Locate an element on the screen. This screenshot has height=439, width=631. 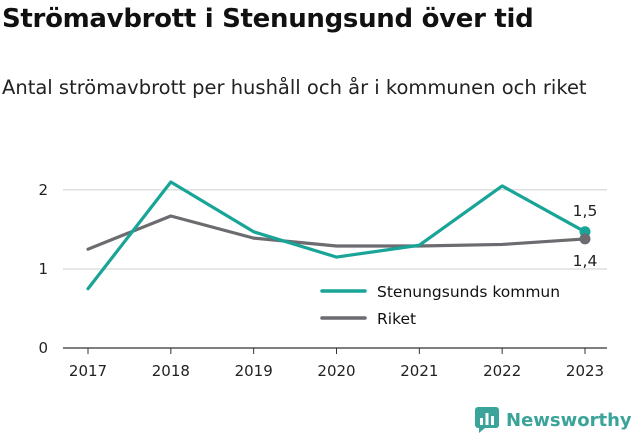
newsworthy-brand: Newsworthy is located at coordinates (553, 420).